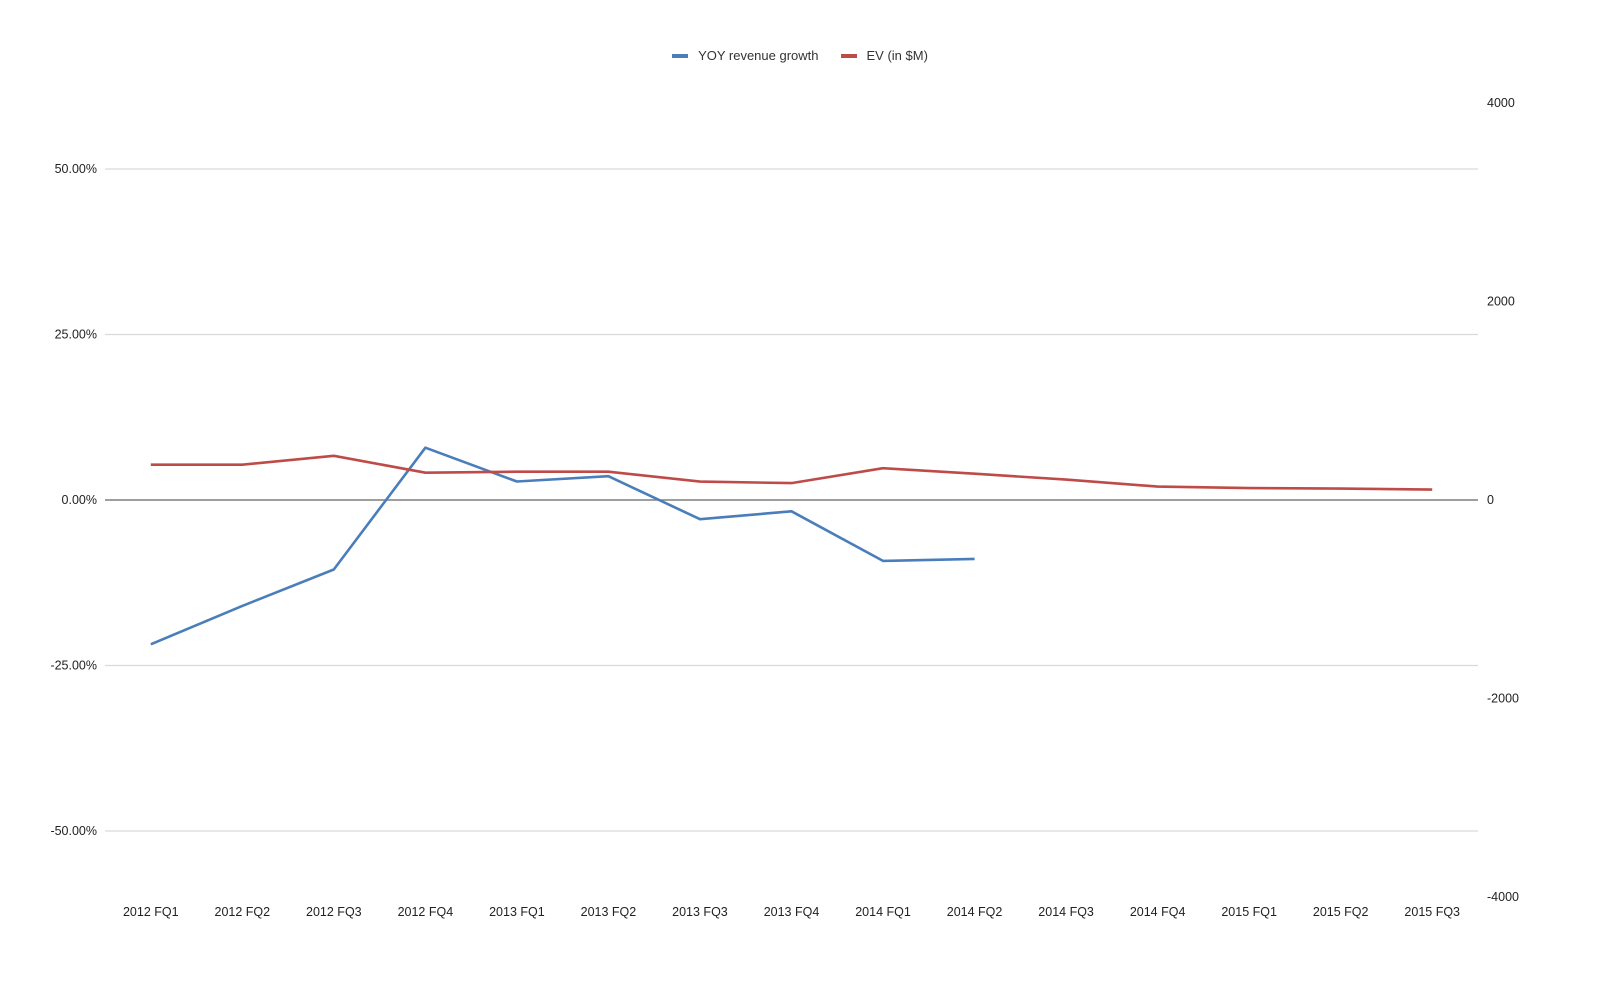 This screenshot has width=1600, height=988. What do you see at coordinates (334, 912) in the screenshot?
I see `x-axis-tick-label: 2012 FQ3` at bounding box center [334, 912].